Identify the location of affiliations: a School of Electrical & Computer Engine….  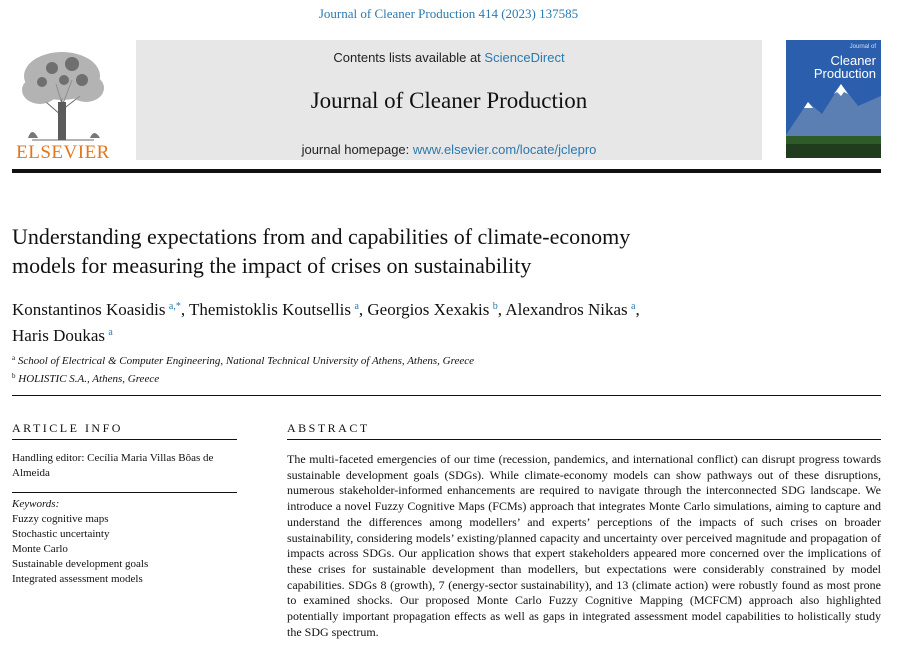
(392, 369).